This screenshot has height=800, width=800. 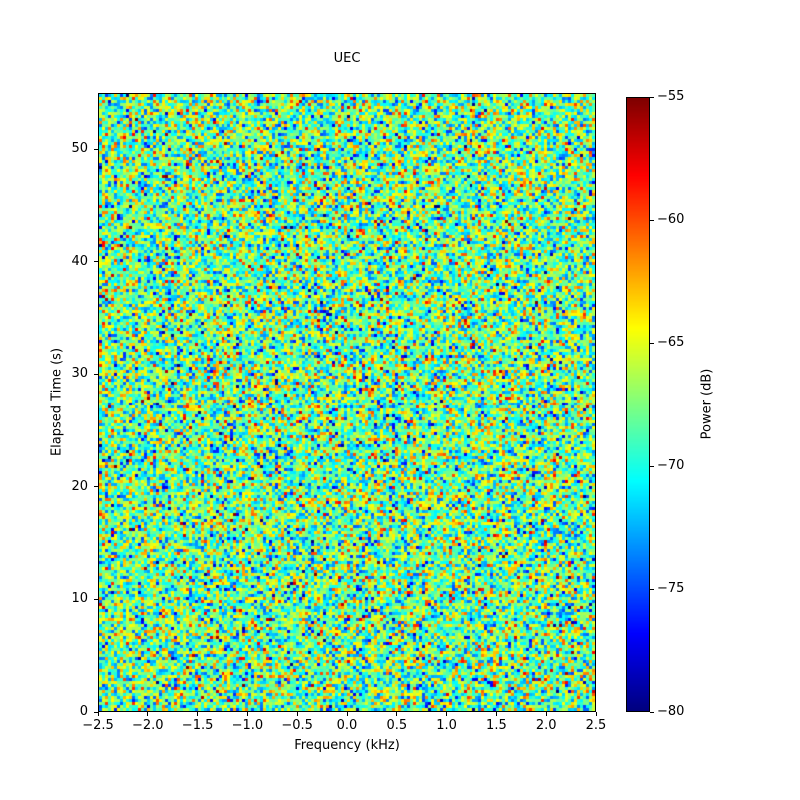 What do you see at coordinates (671, 342) in the screenshot?
I see `colorbar-tick-label: −65` at bounding box center [671, 342].